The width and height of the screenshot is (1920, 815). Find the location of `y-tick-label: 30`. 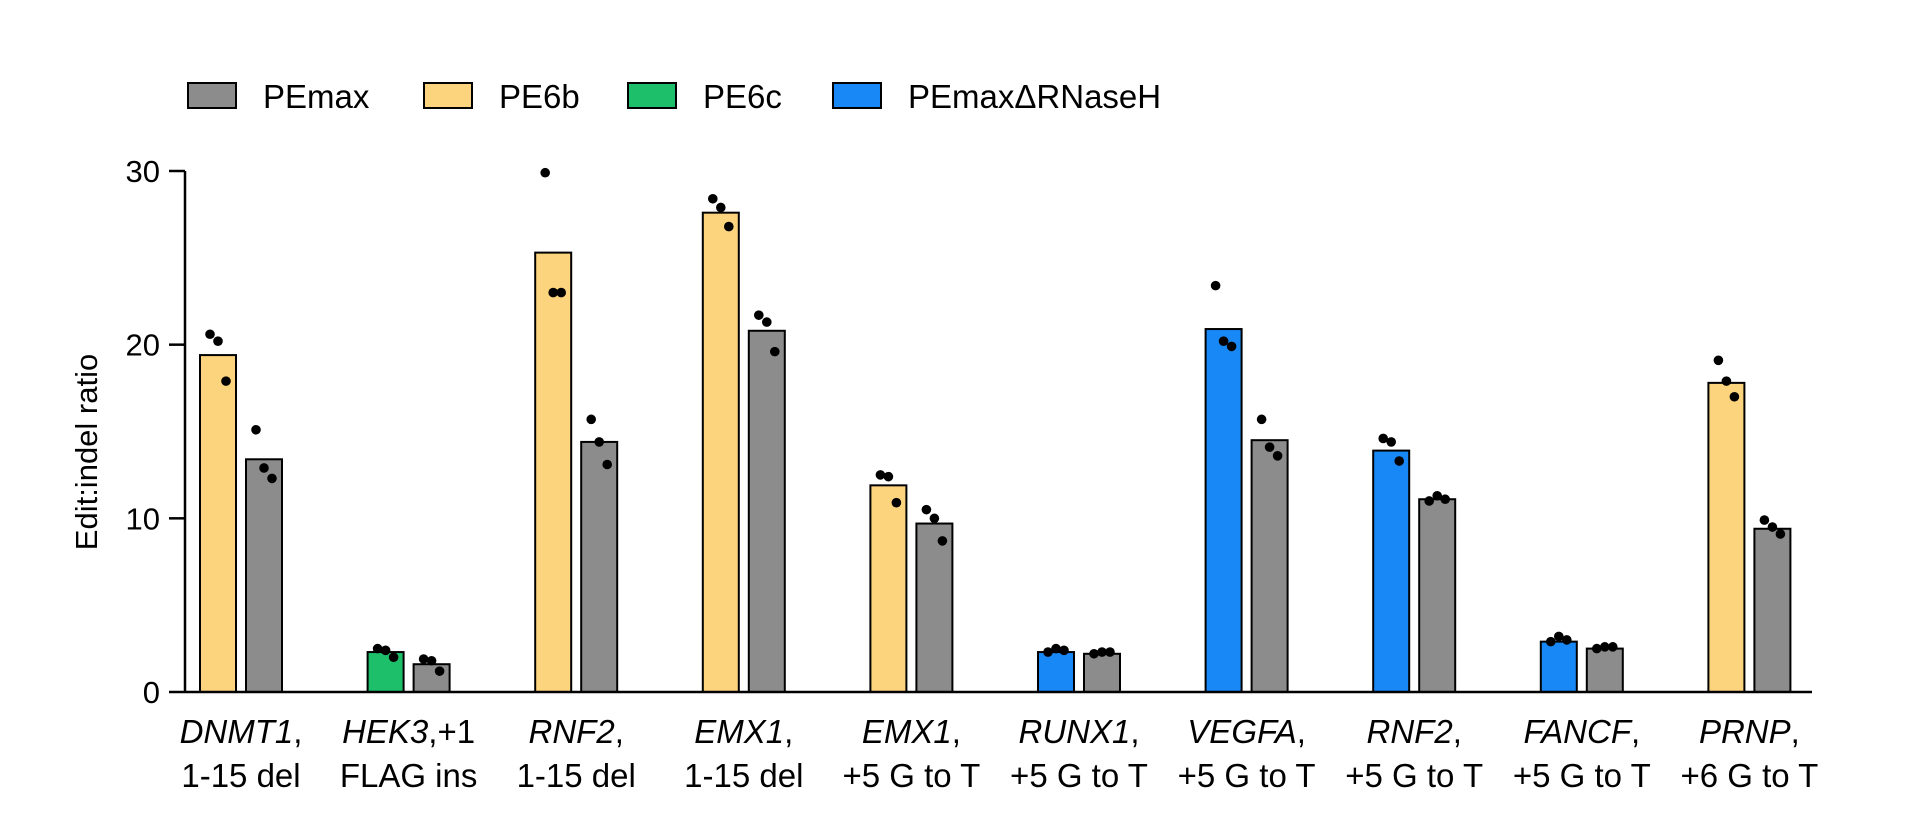

y-tick-label: 30 is located at coordinates (143, 171).